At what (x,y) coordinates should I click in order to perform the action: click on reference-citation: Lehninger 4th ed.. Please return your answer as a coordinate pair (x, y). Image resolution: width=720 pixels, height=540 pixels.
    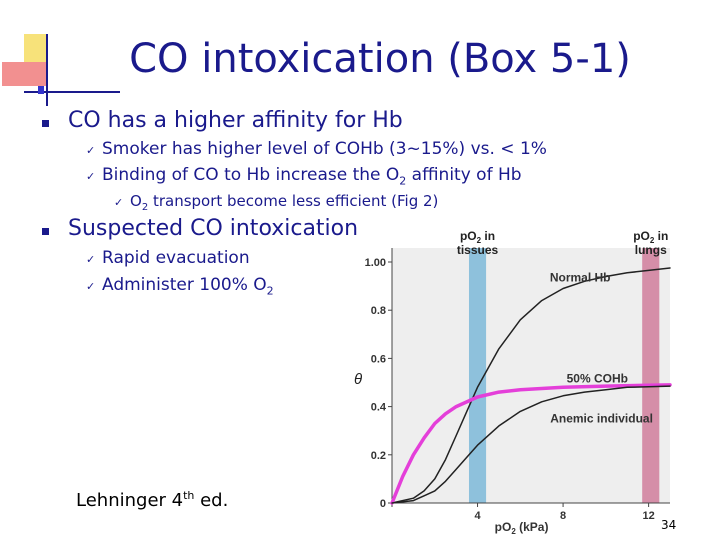
    Looking at the image, I should click on (152, 500).